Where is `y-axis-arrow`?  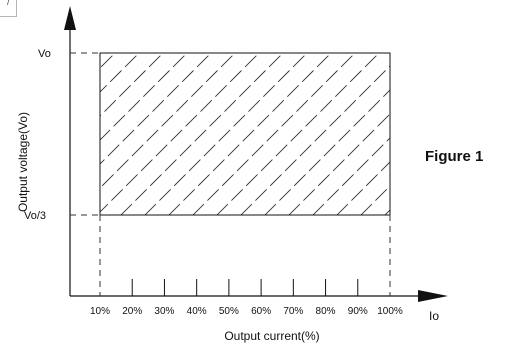 y-axis-arrow is located at coordinates (70, 18).